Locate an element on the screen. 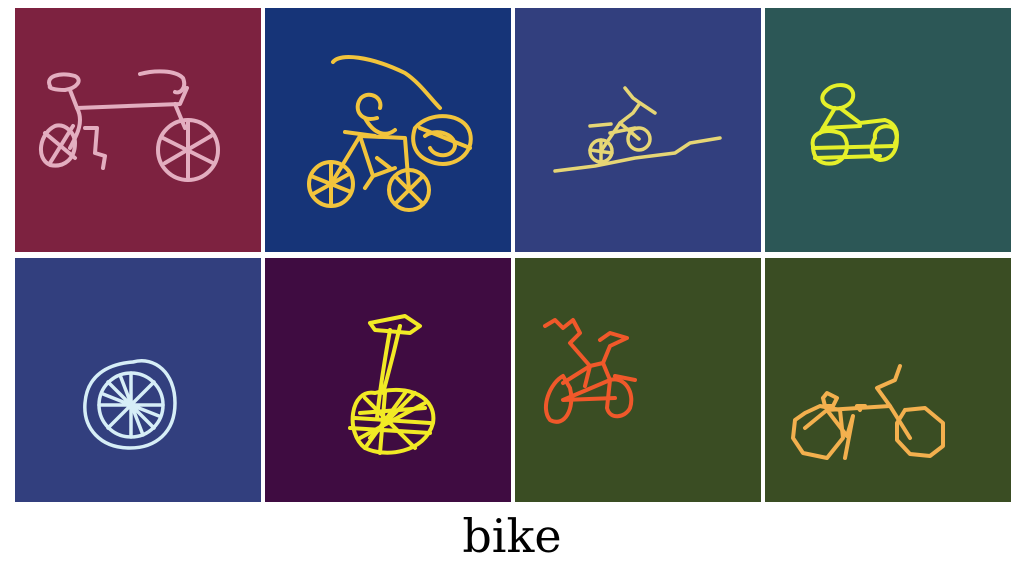  caption: bike is located at coordinates (512, 536).